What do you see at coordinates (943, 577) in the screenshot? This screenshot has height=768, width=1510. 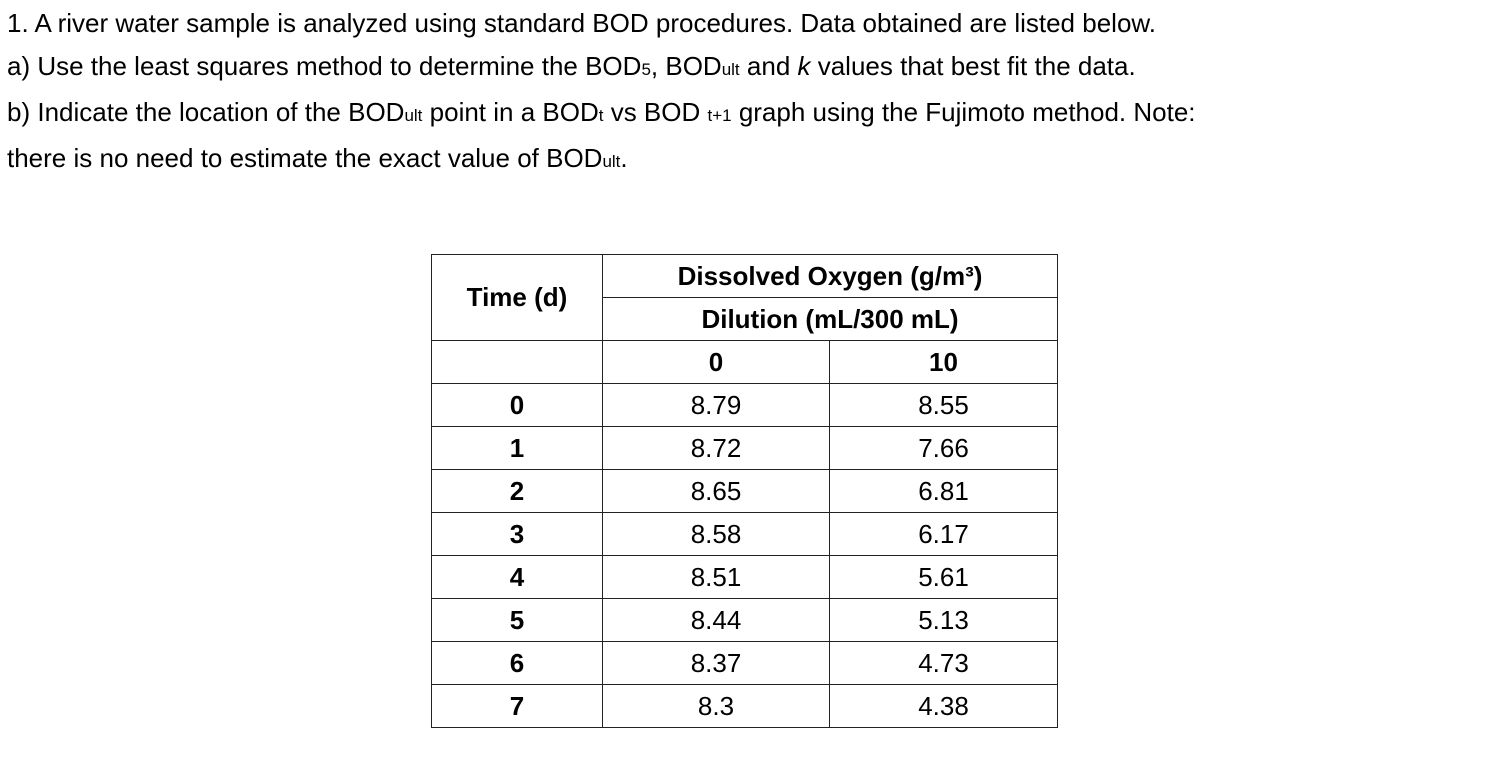 I see `value-cell: 5.61` at bounding box center [943, 577].